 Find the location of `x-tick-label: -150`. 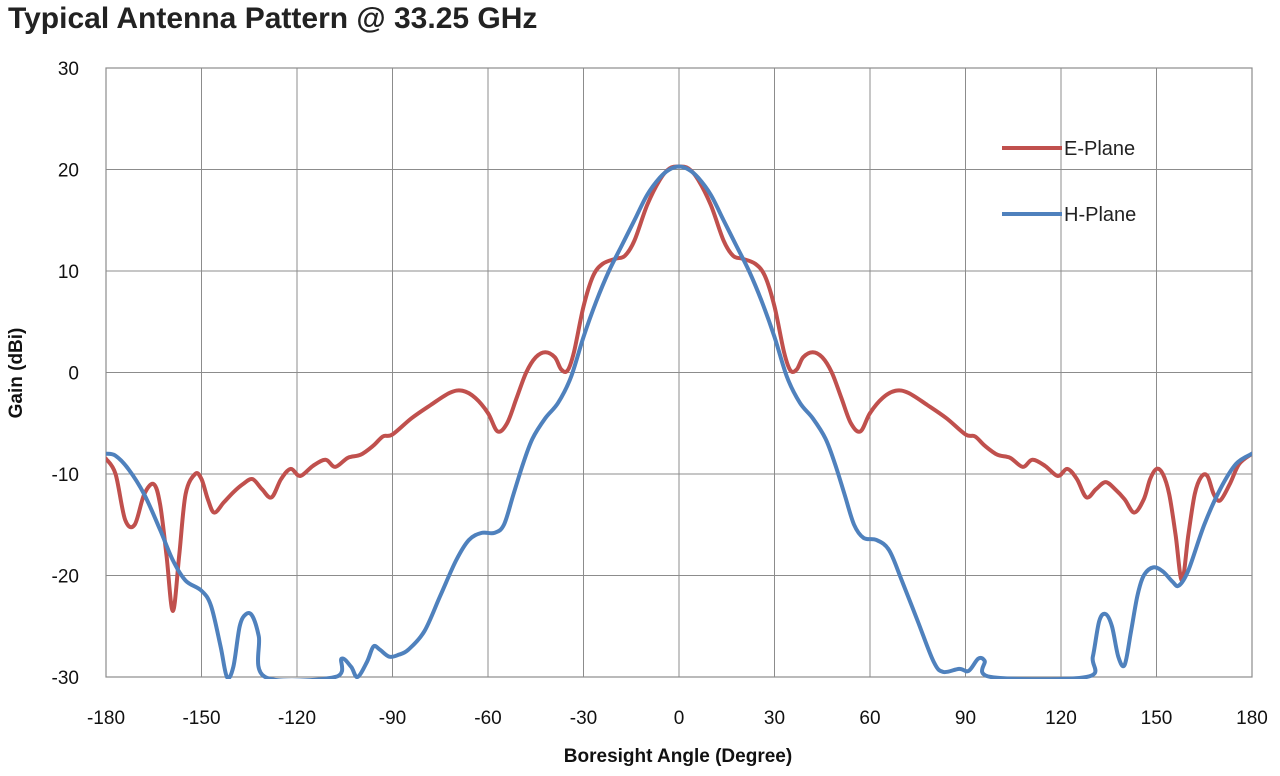

x-tick-label: -150 is located at coordinates (201, 718).